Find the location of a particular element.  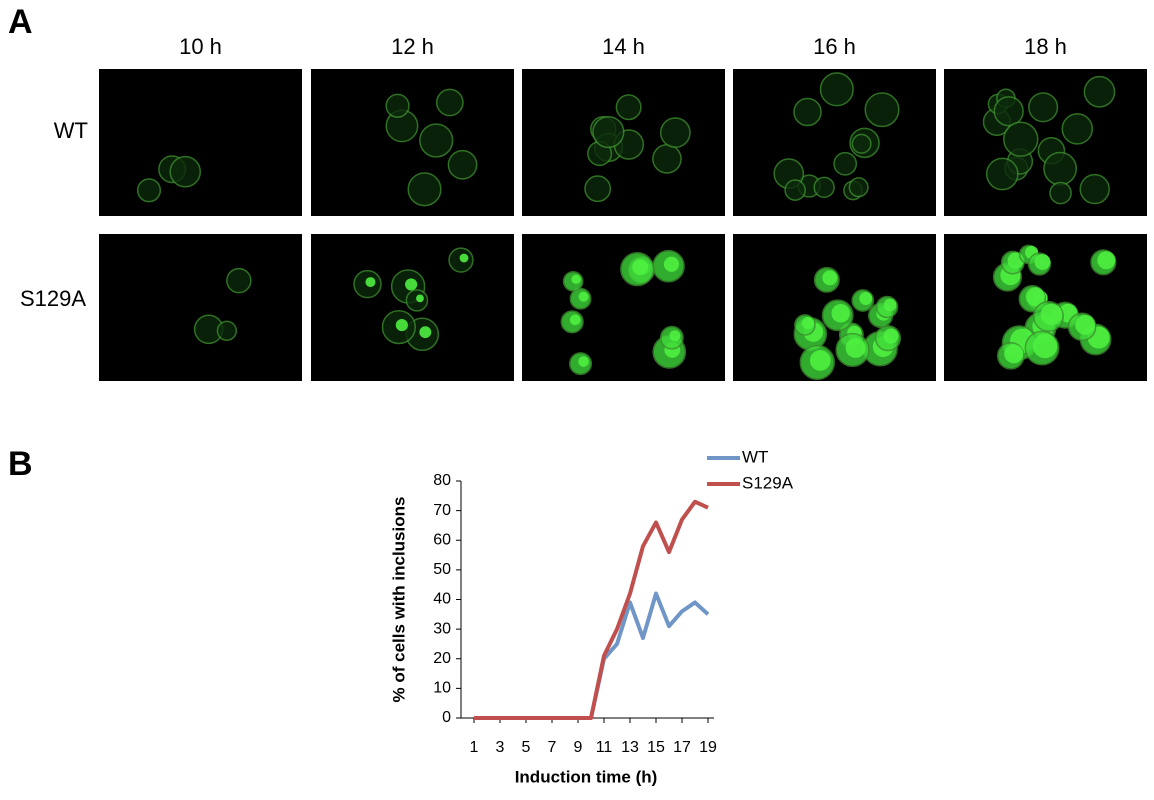

panel-label: B is located at coordinates (20, 464).